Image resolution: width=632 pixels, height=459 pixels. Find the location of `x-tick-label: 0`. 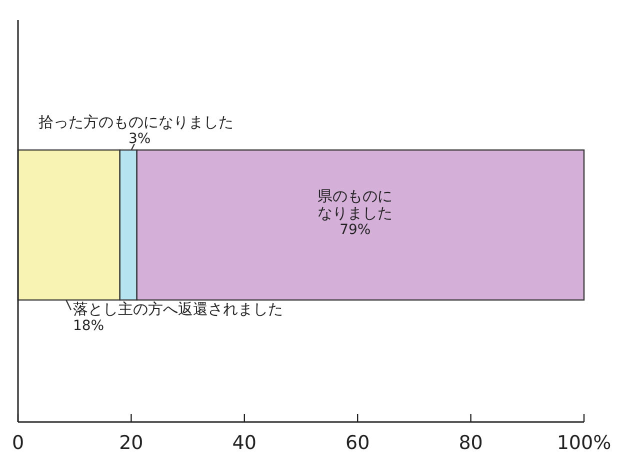

x-tick-label: 0 is located at coordinates (18, 443).